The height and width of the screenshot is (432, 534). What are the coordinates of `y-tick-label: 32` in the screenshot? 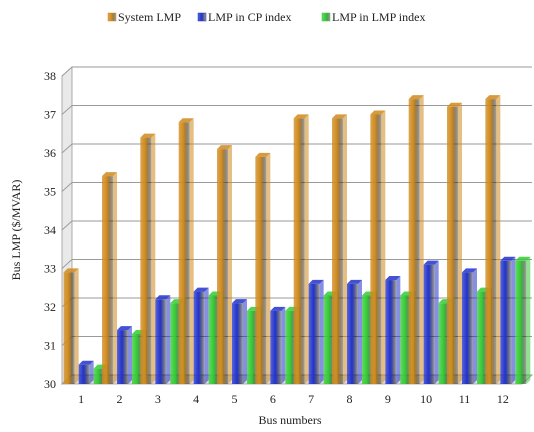 It's located at (50, 307).